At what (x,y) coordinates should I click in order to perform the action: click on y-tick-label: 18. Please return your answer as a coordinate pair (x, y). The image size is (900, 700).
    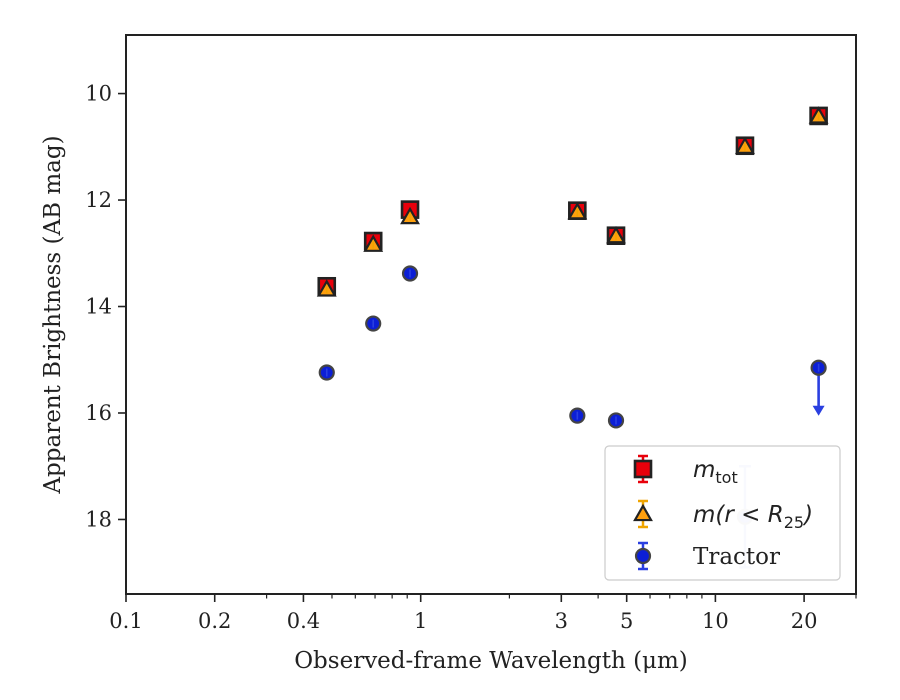
    Looking at the image, I should click on (98, 519).